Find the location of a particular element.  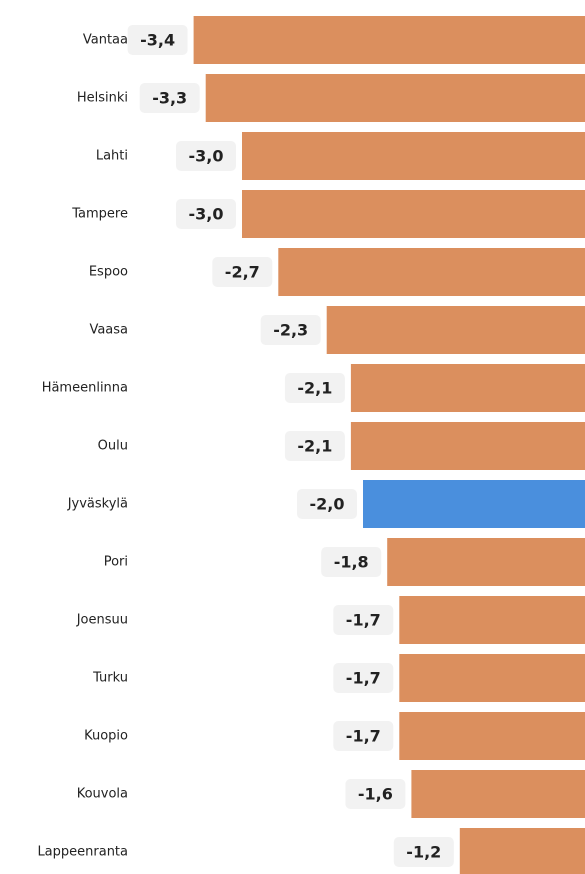

value-label: -1,6 is located at coordinates (375, 794).